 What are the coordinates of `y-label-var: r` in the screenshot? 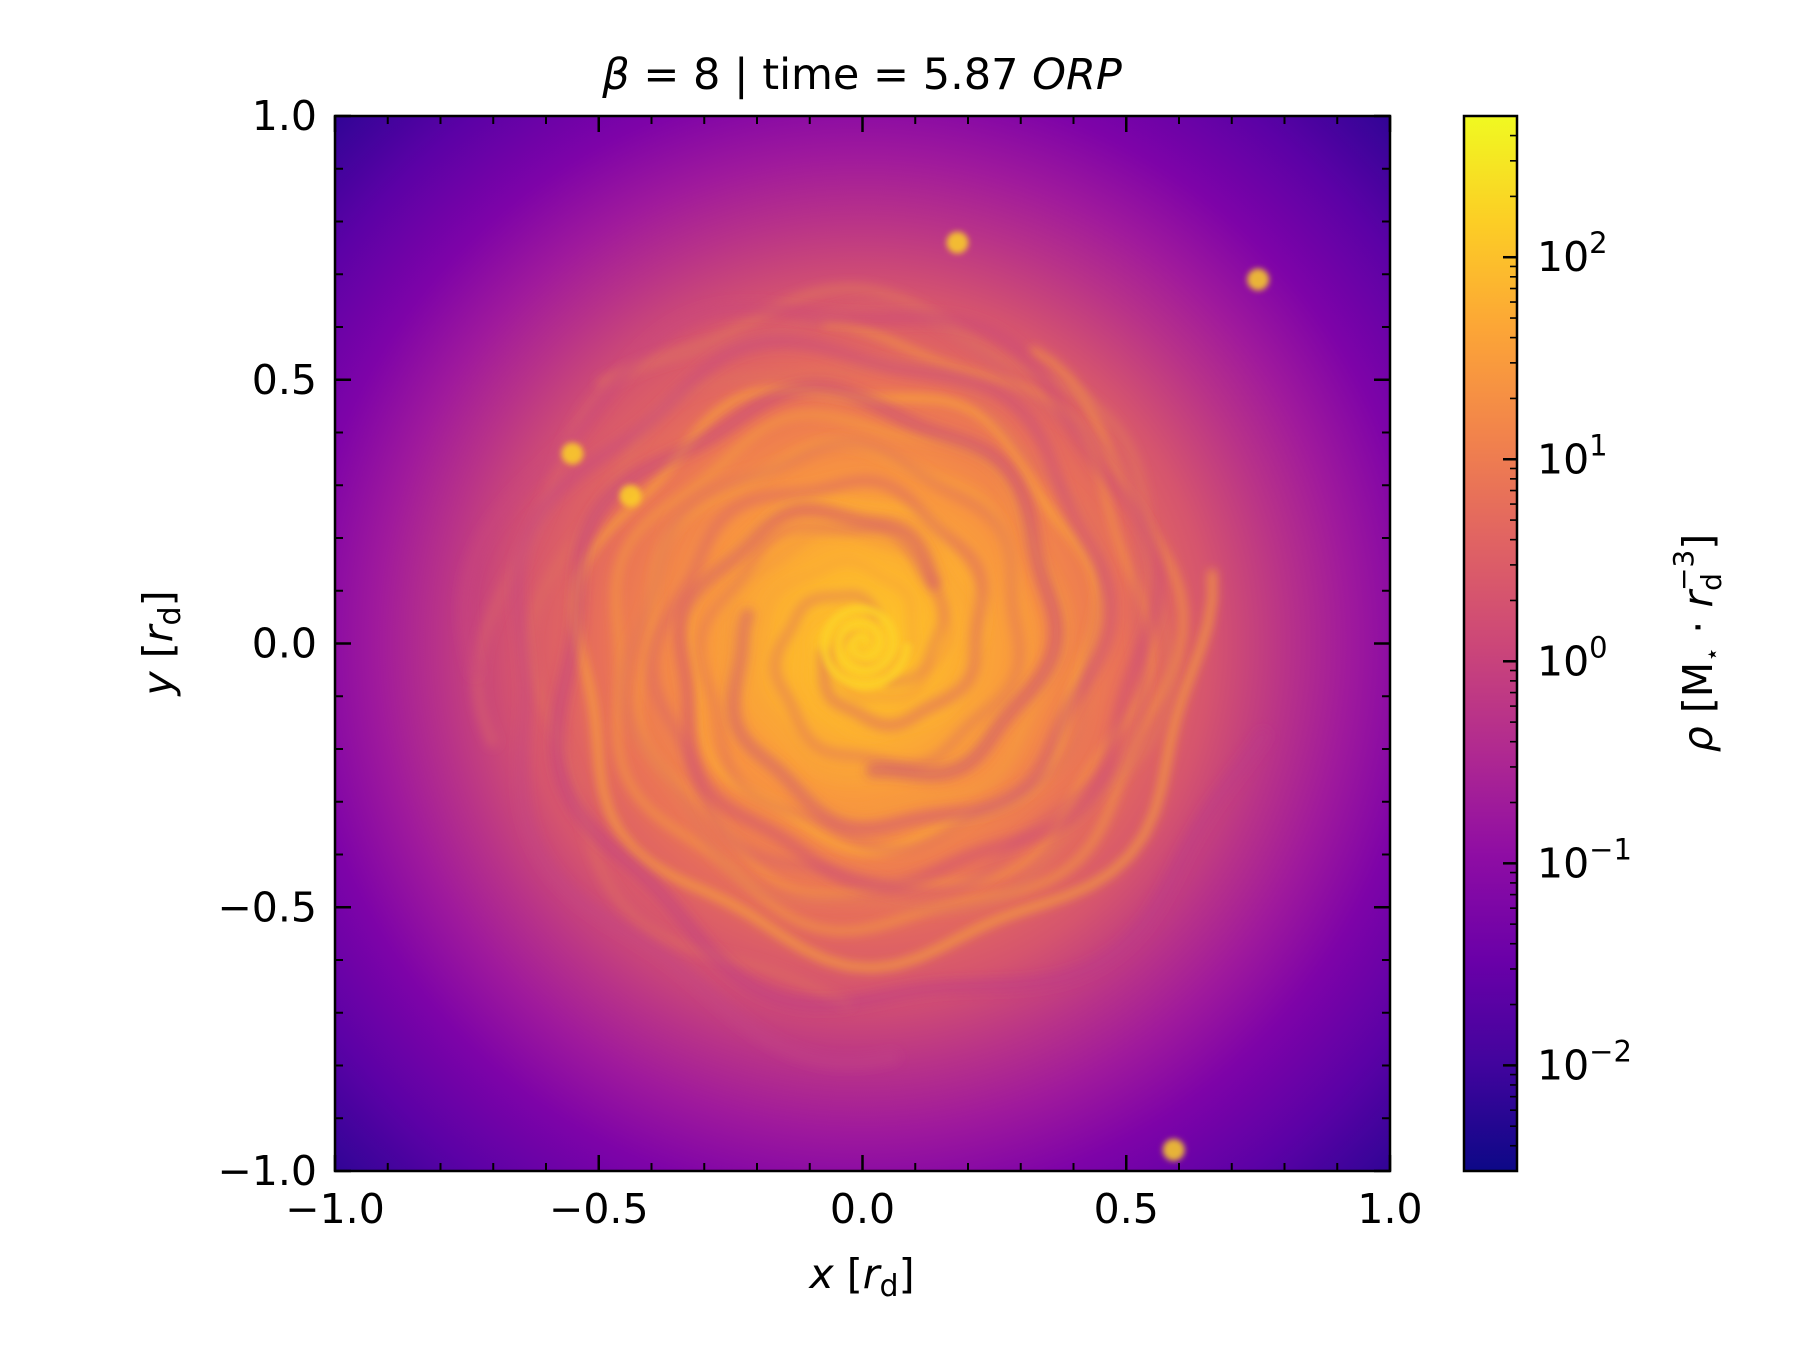 It's located at (158, 632).